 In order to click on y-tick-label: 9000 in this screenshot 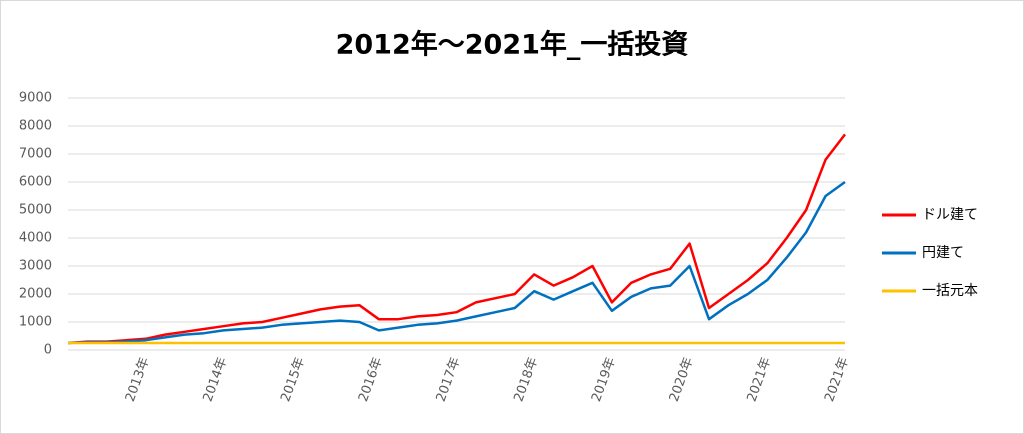, I will do `click(35, 98)`.